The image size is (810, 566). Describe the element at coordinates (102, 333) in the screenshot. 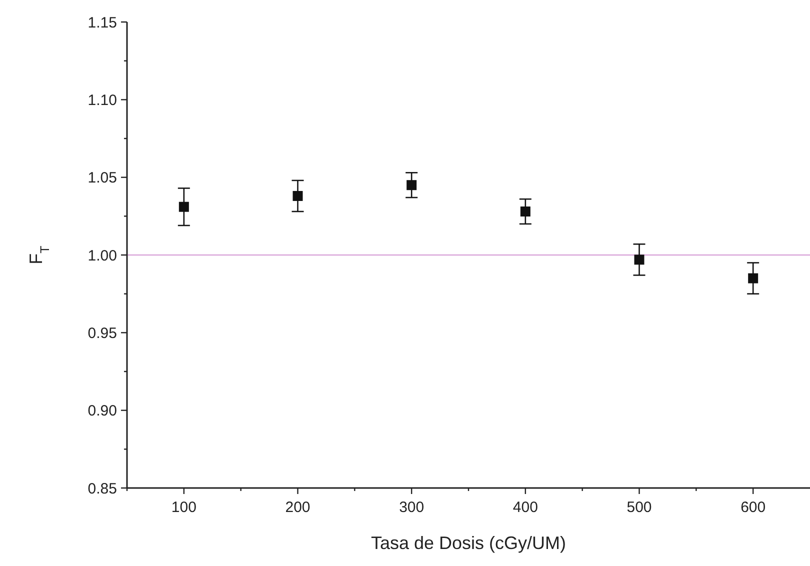

I see `y-tick-label: 0.95` at that location.